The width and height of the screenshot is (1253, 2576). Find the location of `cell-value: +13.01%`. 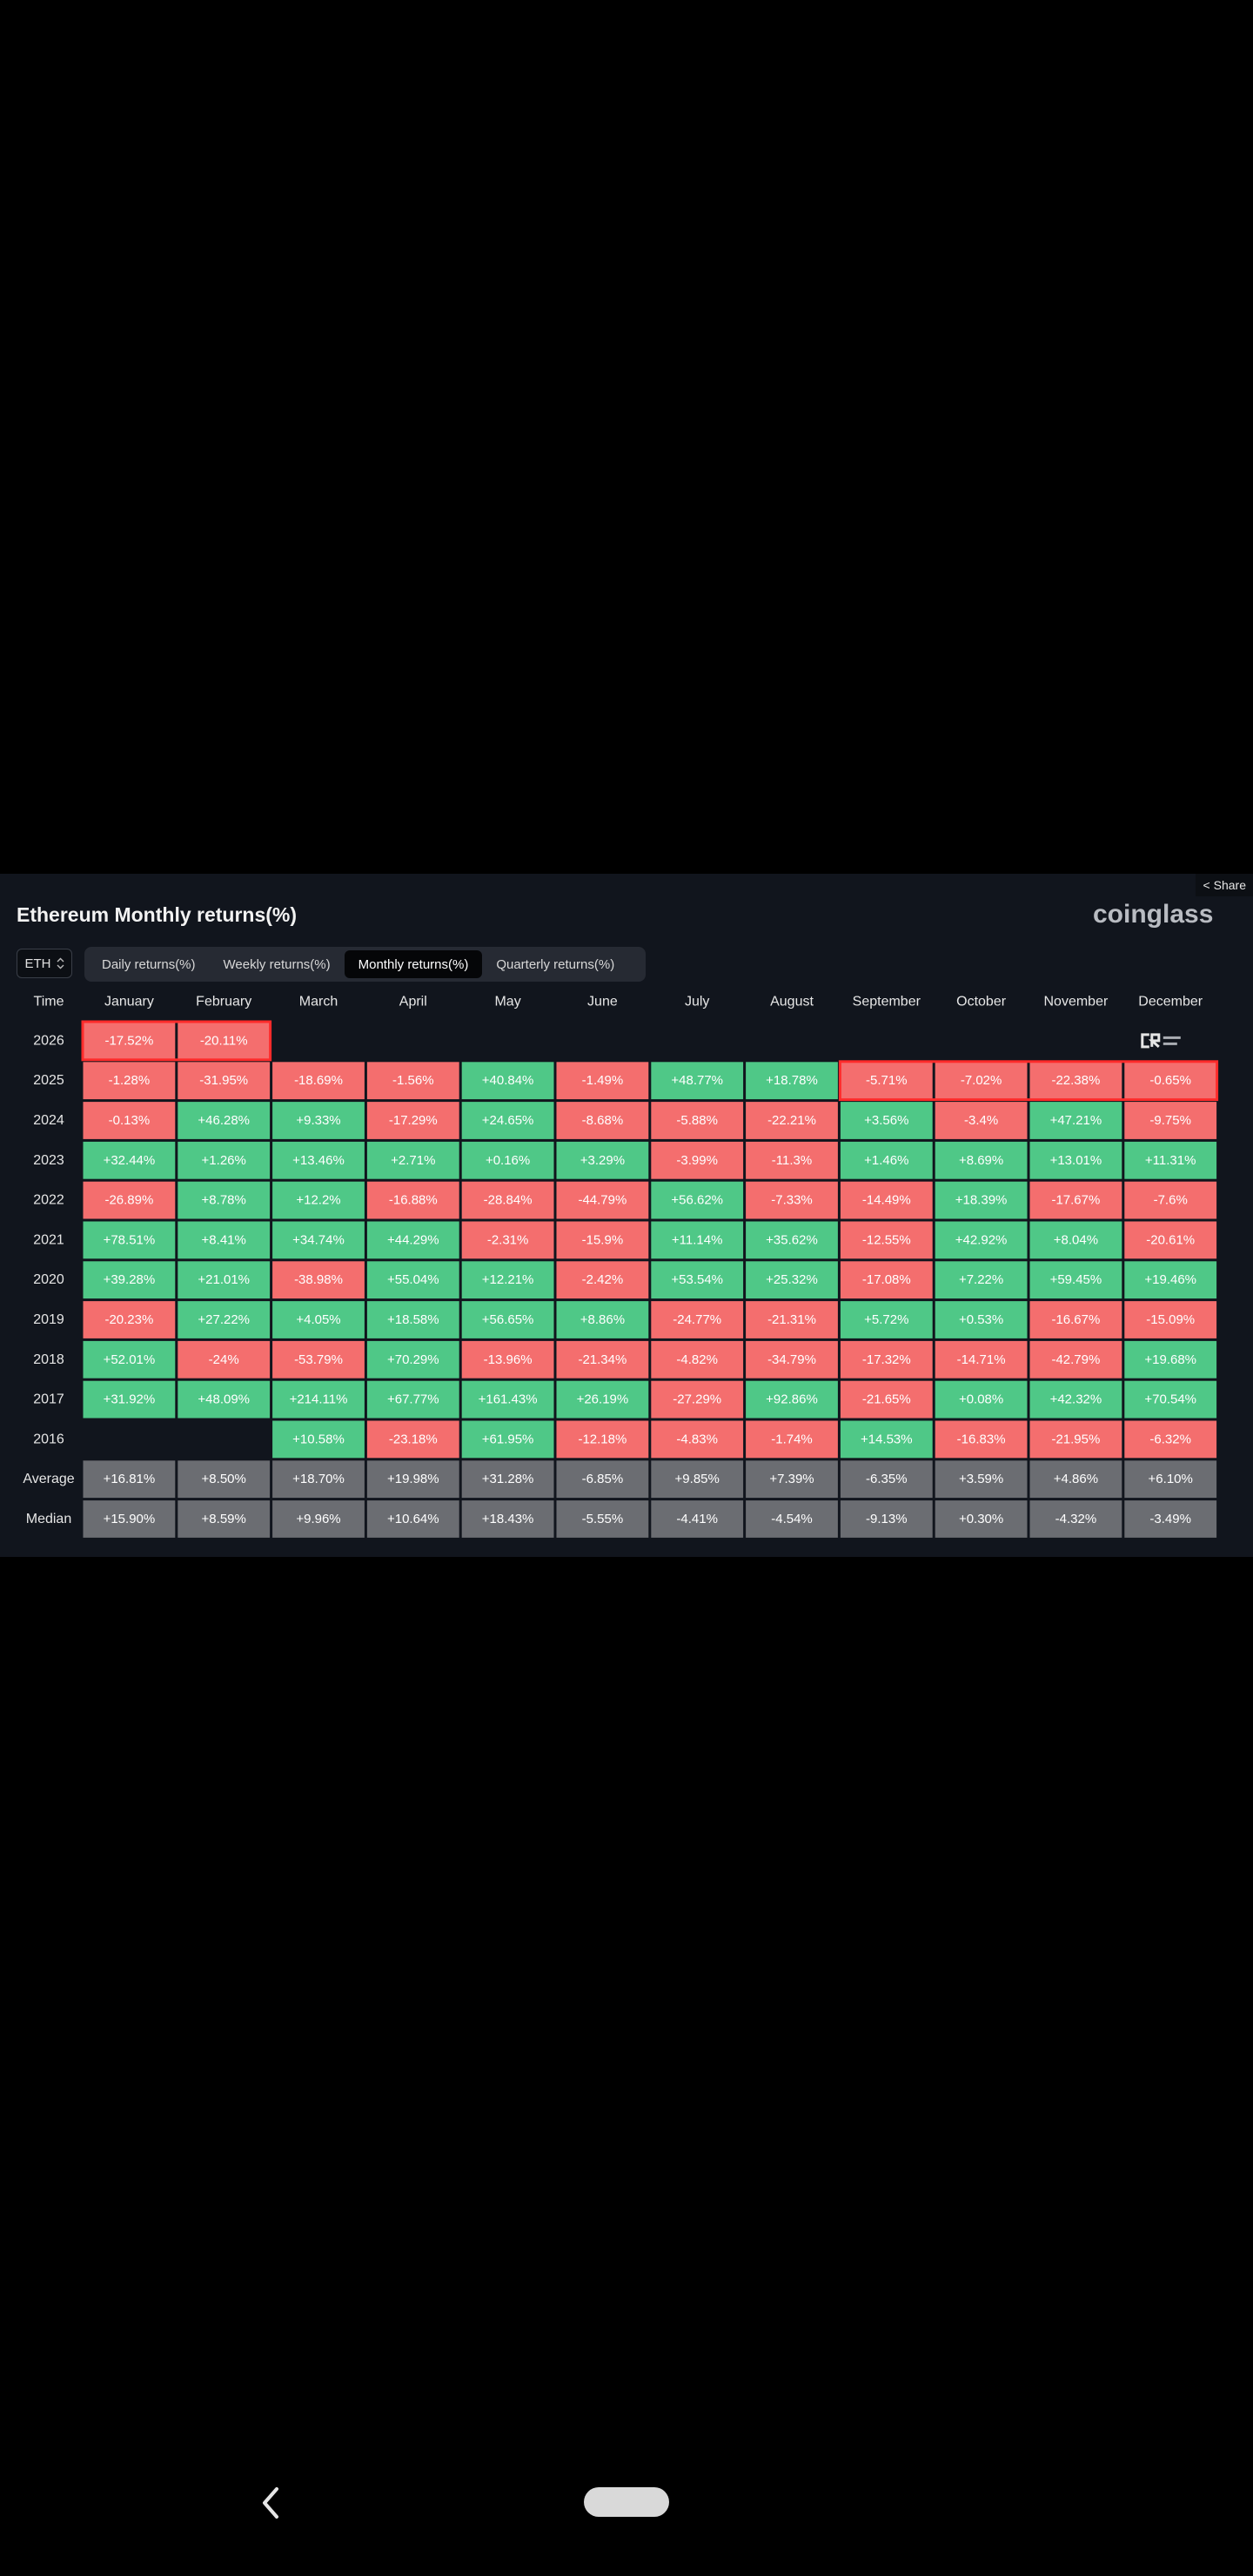

cell-value: +13.01% is located at coordinates (1076, 1160).